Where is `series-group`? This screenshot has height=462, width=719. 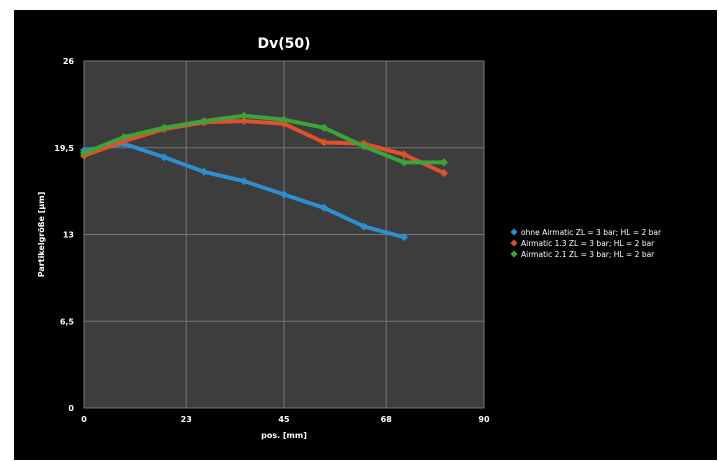
series-group is located at coordinates (264, 176).